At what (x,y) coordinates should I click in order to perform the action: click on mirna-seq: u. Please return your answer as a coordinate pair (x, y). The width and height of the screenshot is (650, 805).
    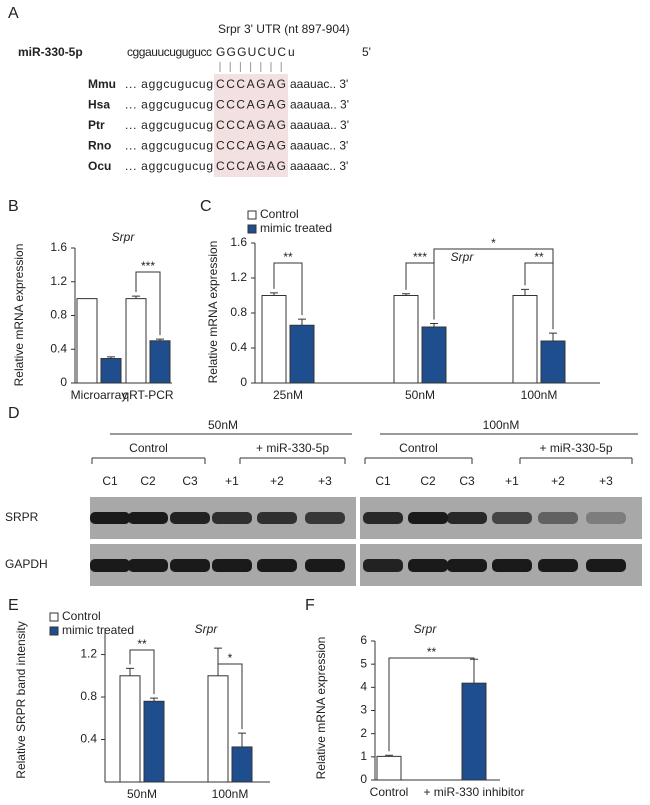
    Looking at the image, I should click on (291, 52).